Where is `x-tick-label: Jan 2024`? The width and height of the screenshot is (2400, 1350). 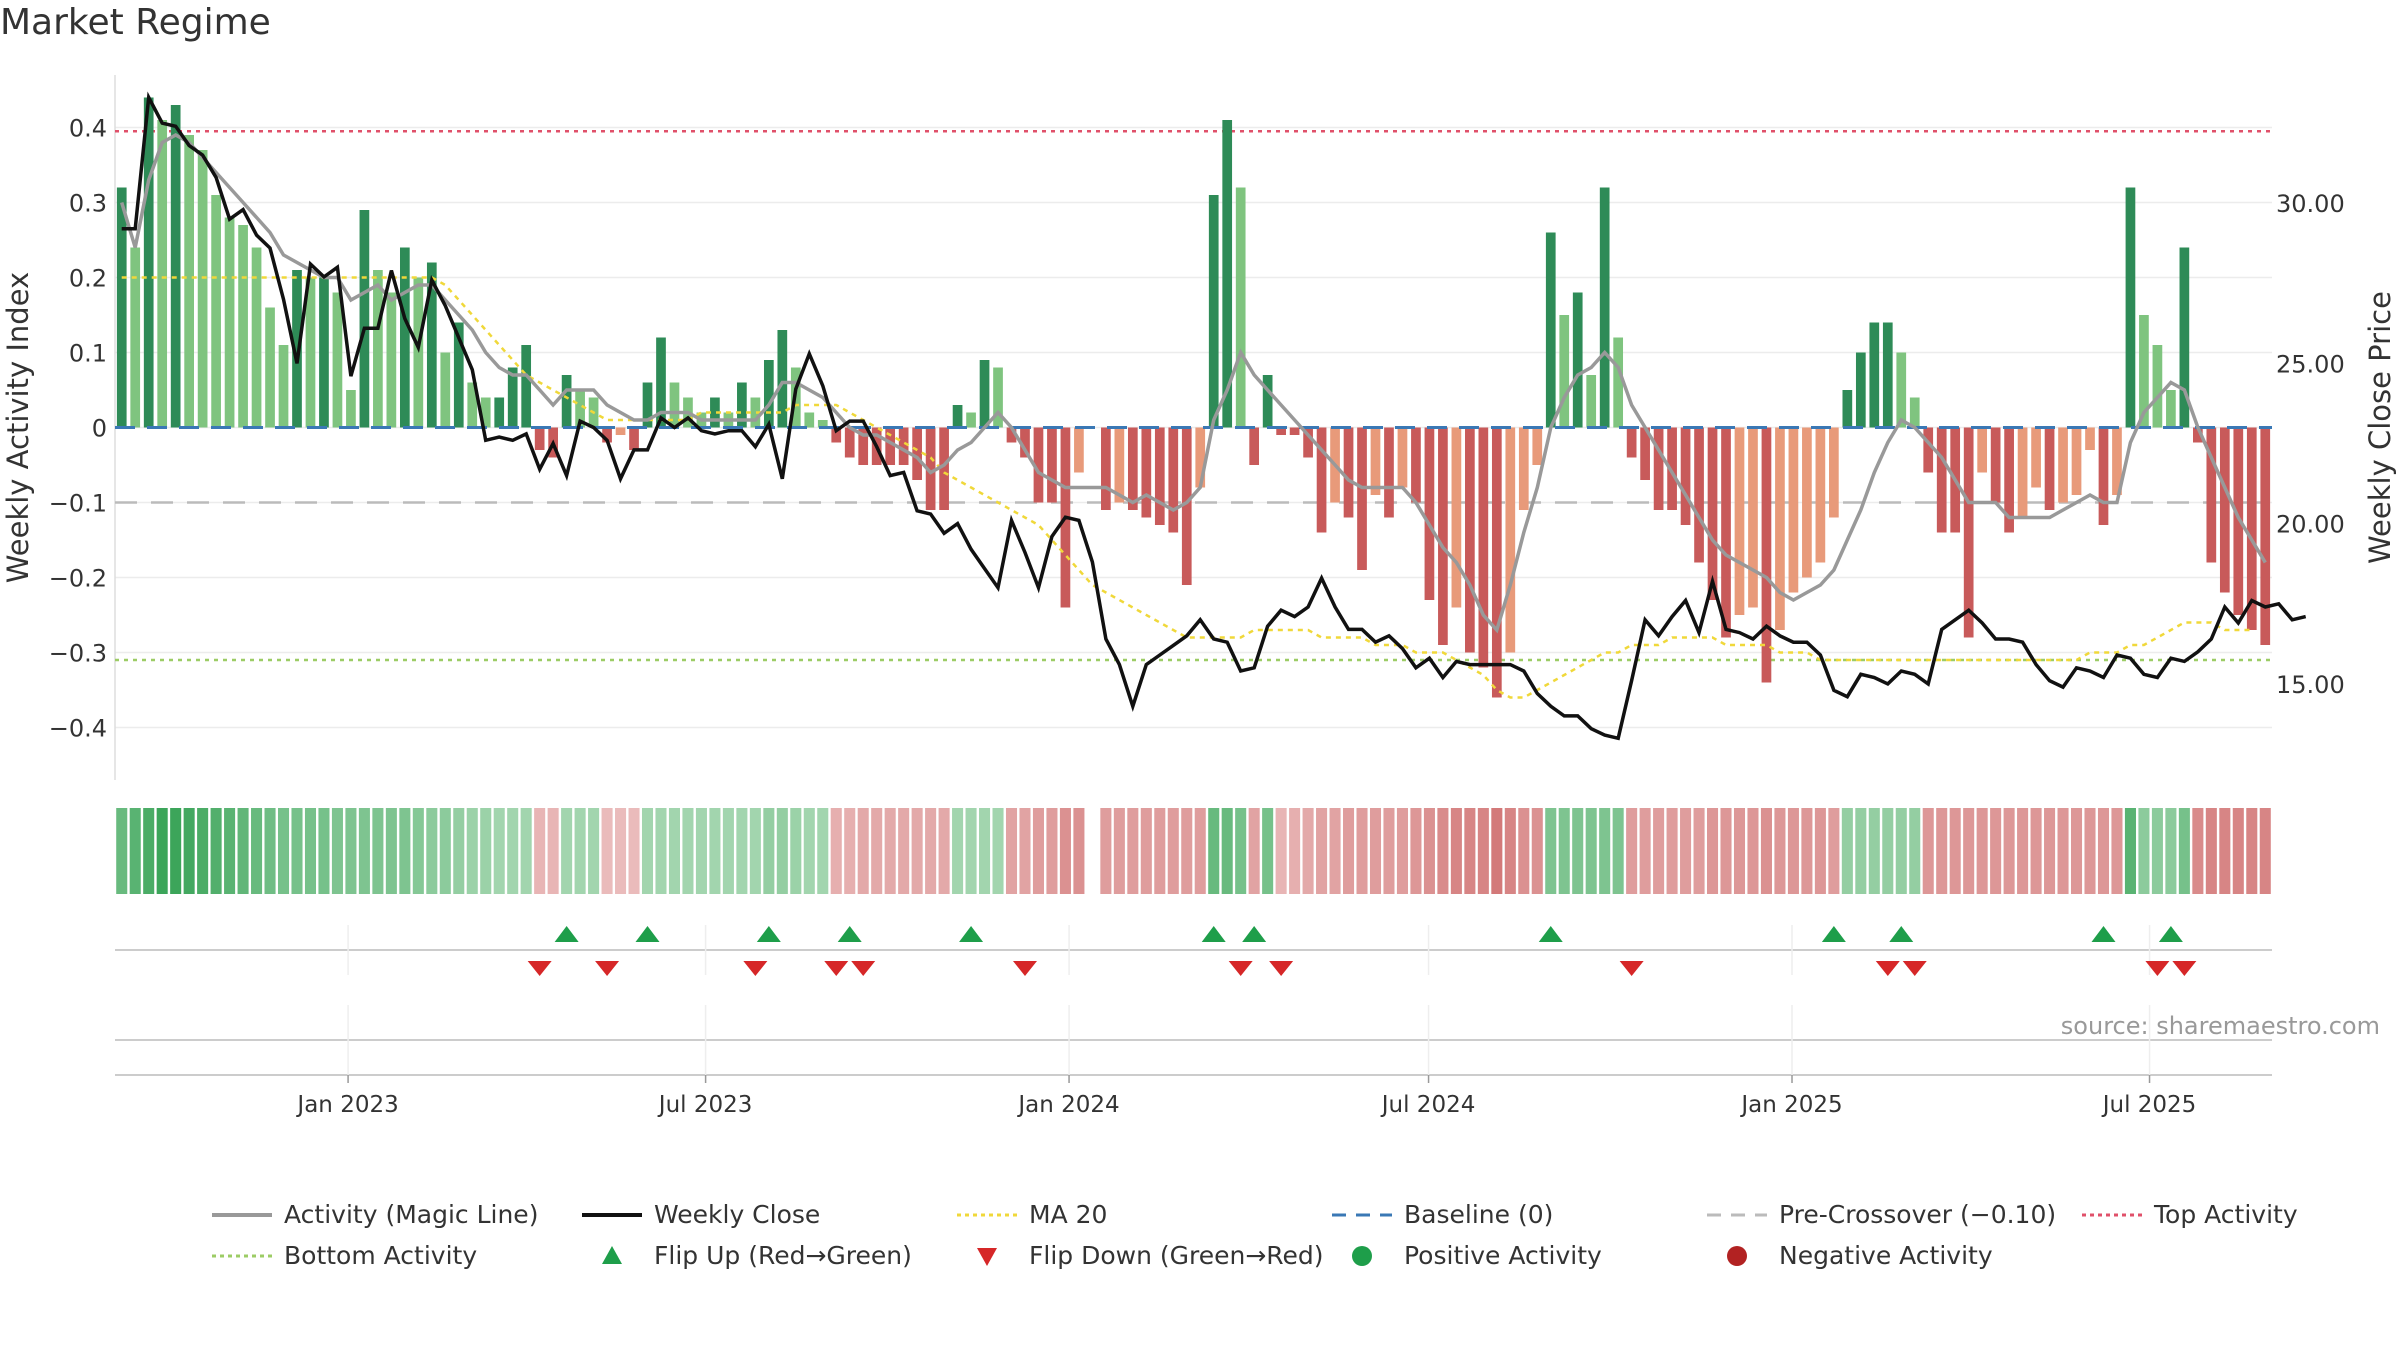
x-tick-label: Jan 2024 is located at coordinates (1067, 1105).